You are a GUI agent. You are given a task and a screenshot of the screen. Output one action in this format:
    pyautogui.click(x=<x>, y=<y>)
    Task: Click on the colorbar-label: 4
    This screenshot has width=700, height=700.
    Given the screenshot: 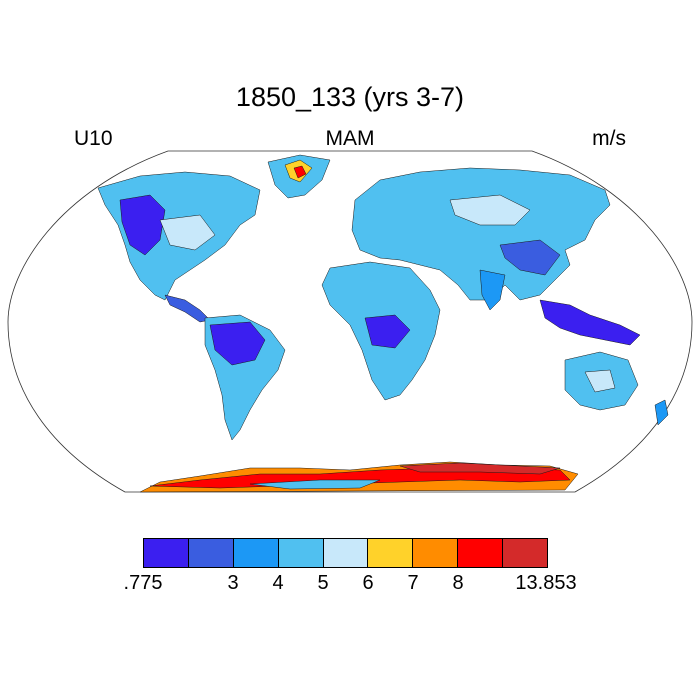 What is the action you would take?
    pyautogui.click(x=278, y=583)
    